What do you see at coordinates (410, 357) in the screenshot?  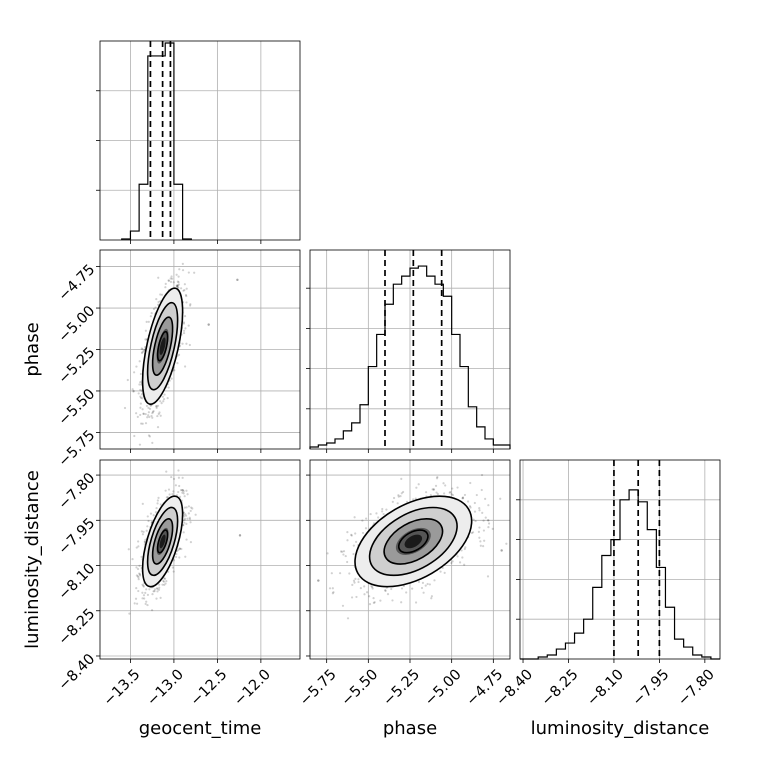 I see `histogram-phase` at bounding box center [410, 357].